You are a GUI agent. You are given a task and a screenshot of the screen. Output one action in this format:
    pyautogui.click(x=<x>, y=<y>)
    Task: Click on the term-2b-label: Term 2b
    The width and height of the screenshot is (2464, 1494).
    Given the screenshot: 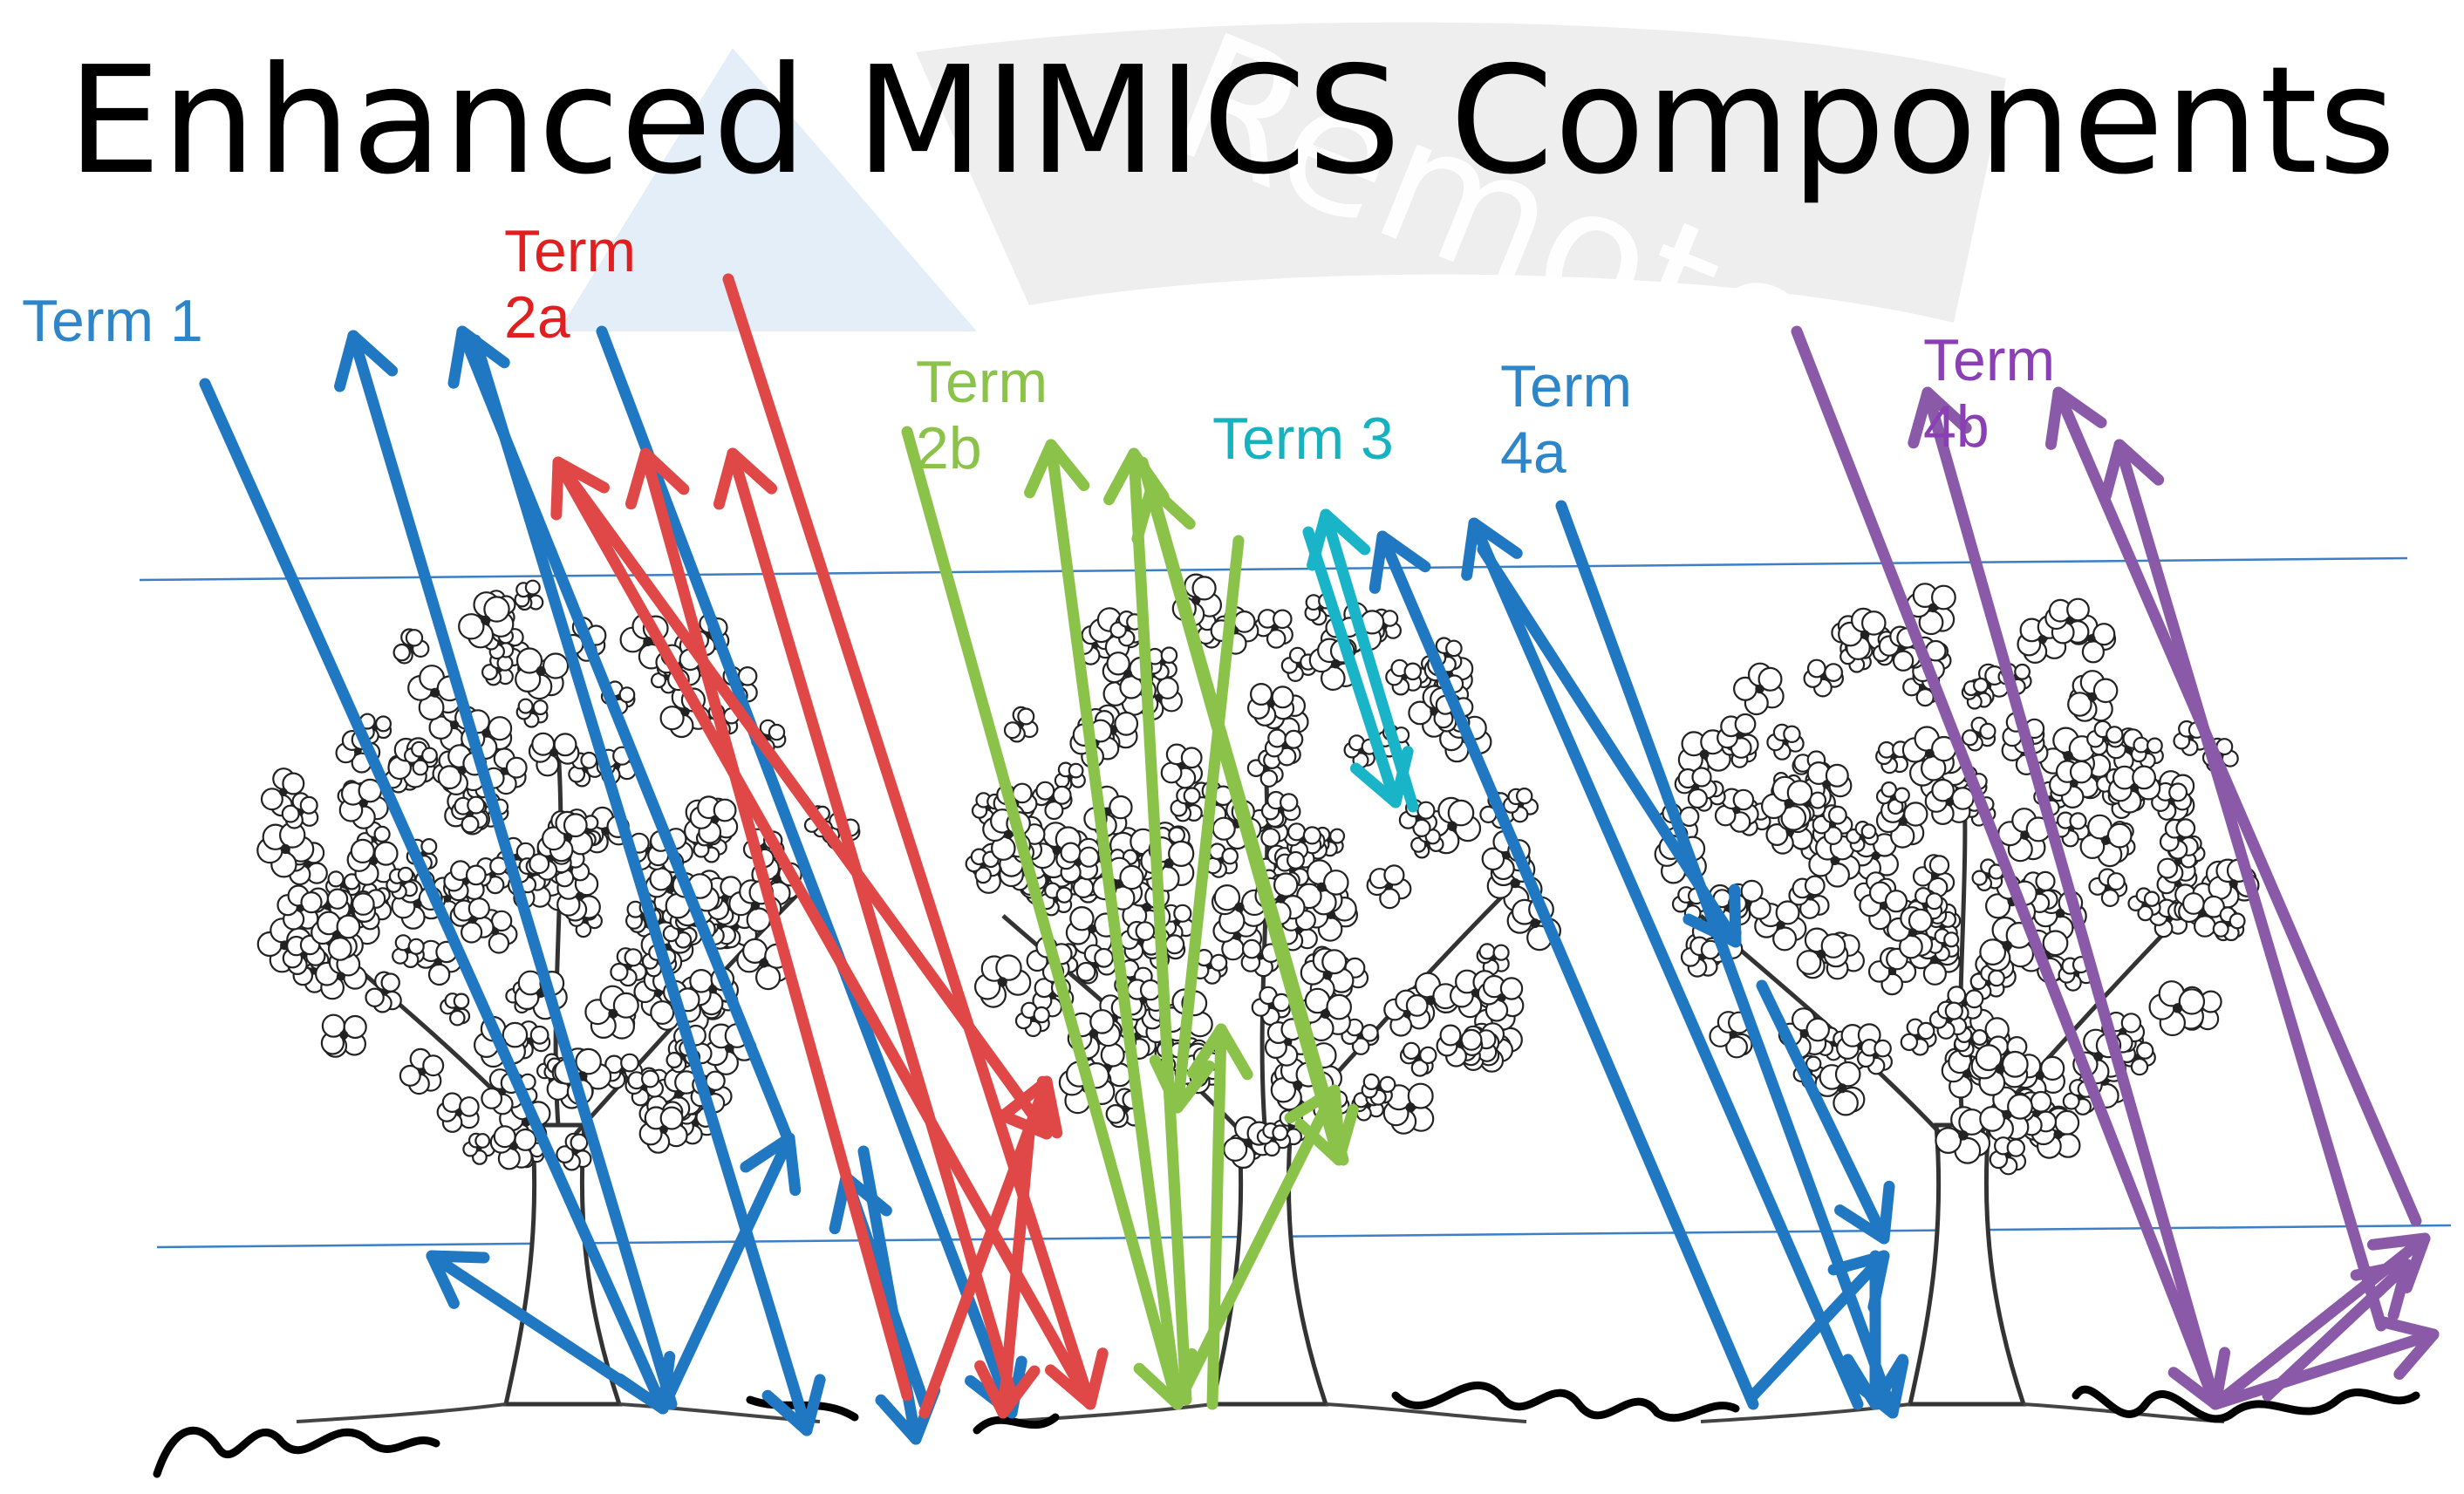 What is the action you would take?
    pyautogui.click(x=982, y=415)
    